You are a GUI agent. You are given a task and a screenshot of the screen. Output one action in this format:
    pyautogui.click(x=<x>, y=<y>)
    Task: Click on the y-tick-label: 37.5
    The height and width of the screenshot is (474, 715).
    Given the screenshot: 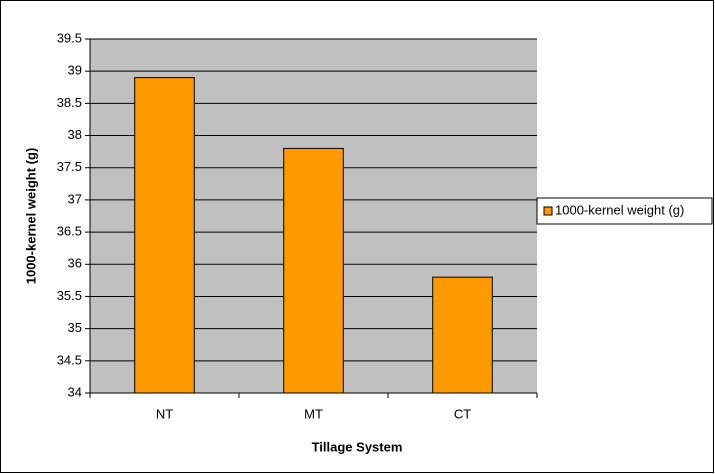 What is the action you would take?
    pyautogui.click(x=69, y=166)
    